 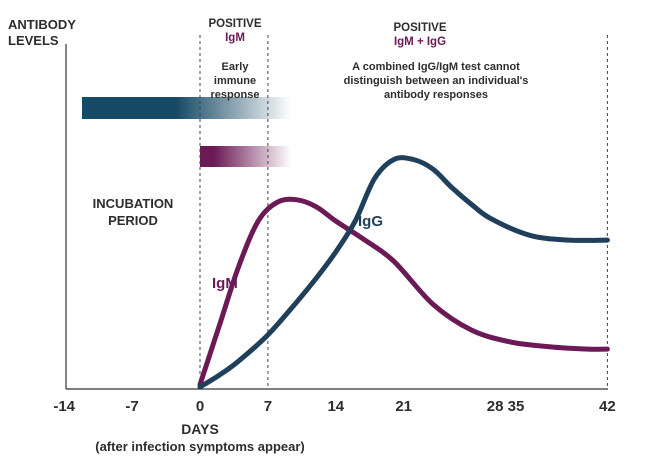 What do you see at coordinates (420, 42) in the screenshot?
I see `phase2-line-2: IgM + IgG` at bounding box center [420, 42].